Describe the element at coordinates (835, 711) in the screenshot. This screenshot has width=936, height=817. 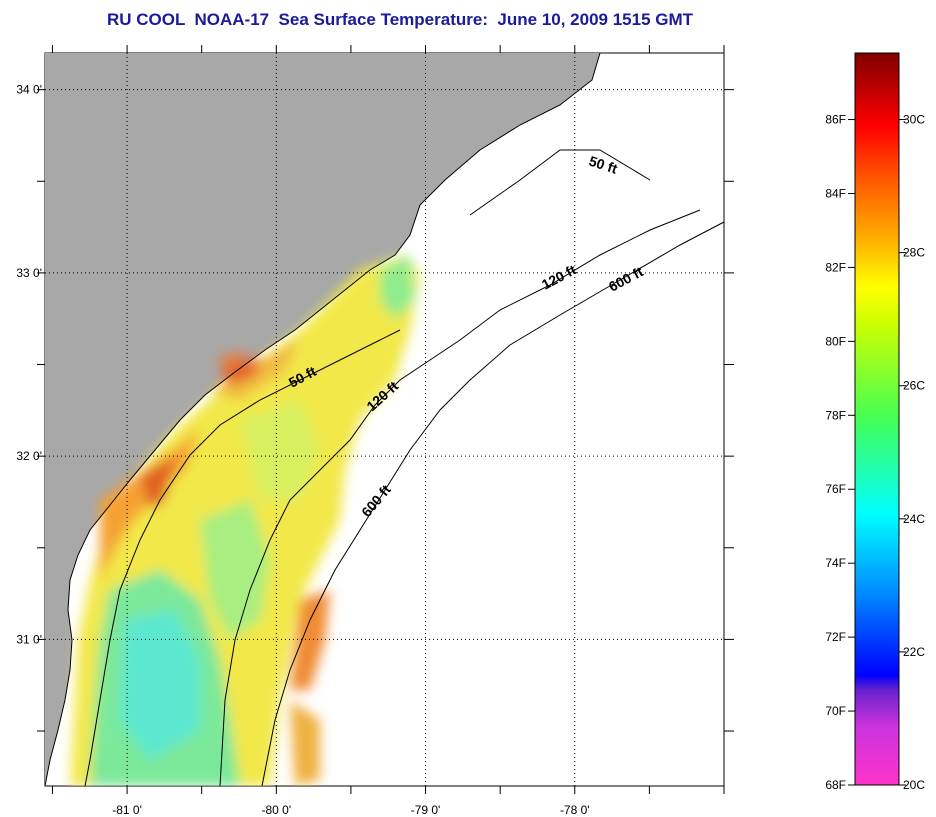
I see `colorbar-f-label: 70F` at that location.